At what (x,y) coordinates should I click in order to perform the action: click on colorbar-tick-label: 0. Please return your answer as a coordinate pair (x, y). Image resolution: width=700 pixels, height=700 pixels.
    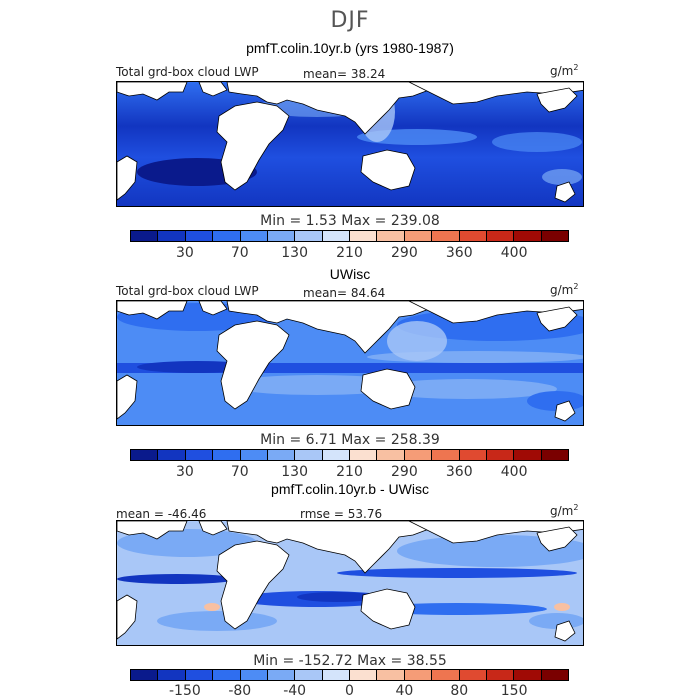
    Looking at the image, I should click on (349, 691).